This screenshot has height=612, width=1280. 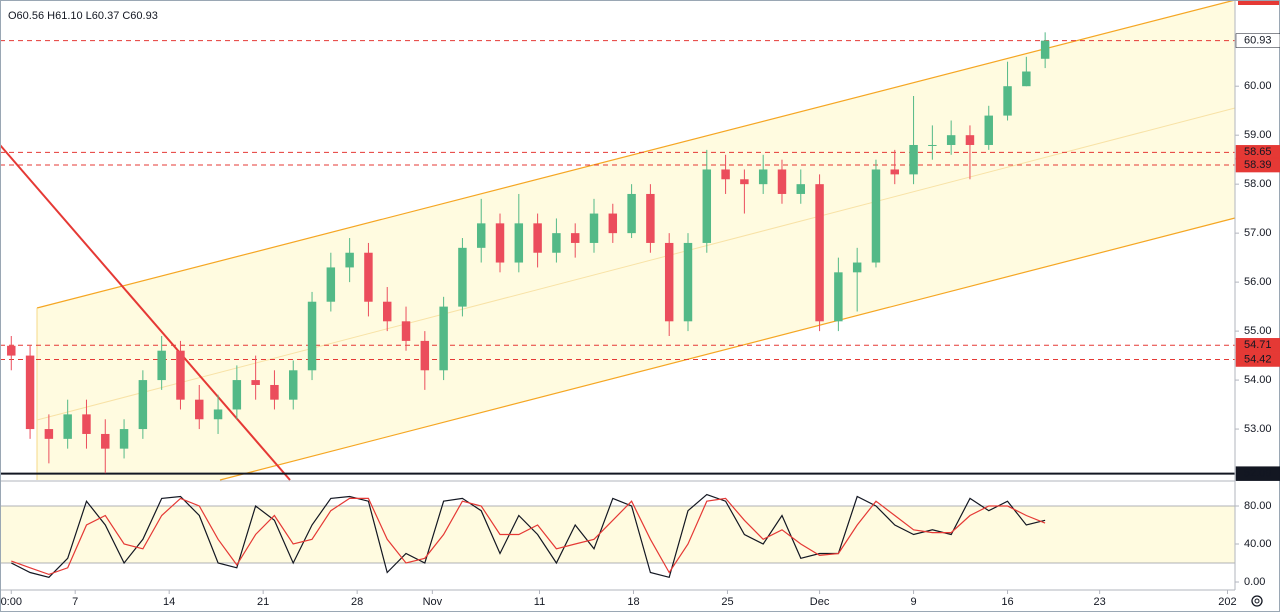 I want to click on x-tick-label: 0:00, so click(x=11, y=602).